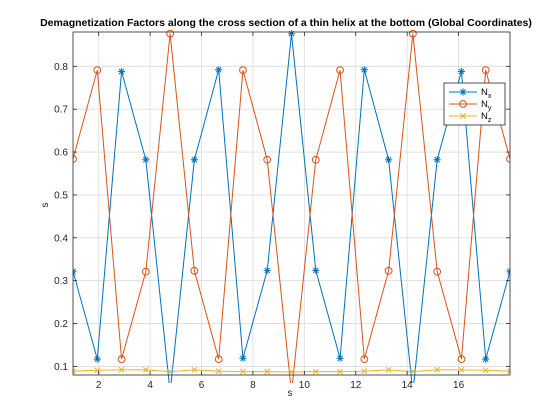 Image resolution: width=560 pixels, height=420 pixels. Describe the element at coordinates (356, 385) in the screenshot. I see `x-tick-label: 12` at that location.